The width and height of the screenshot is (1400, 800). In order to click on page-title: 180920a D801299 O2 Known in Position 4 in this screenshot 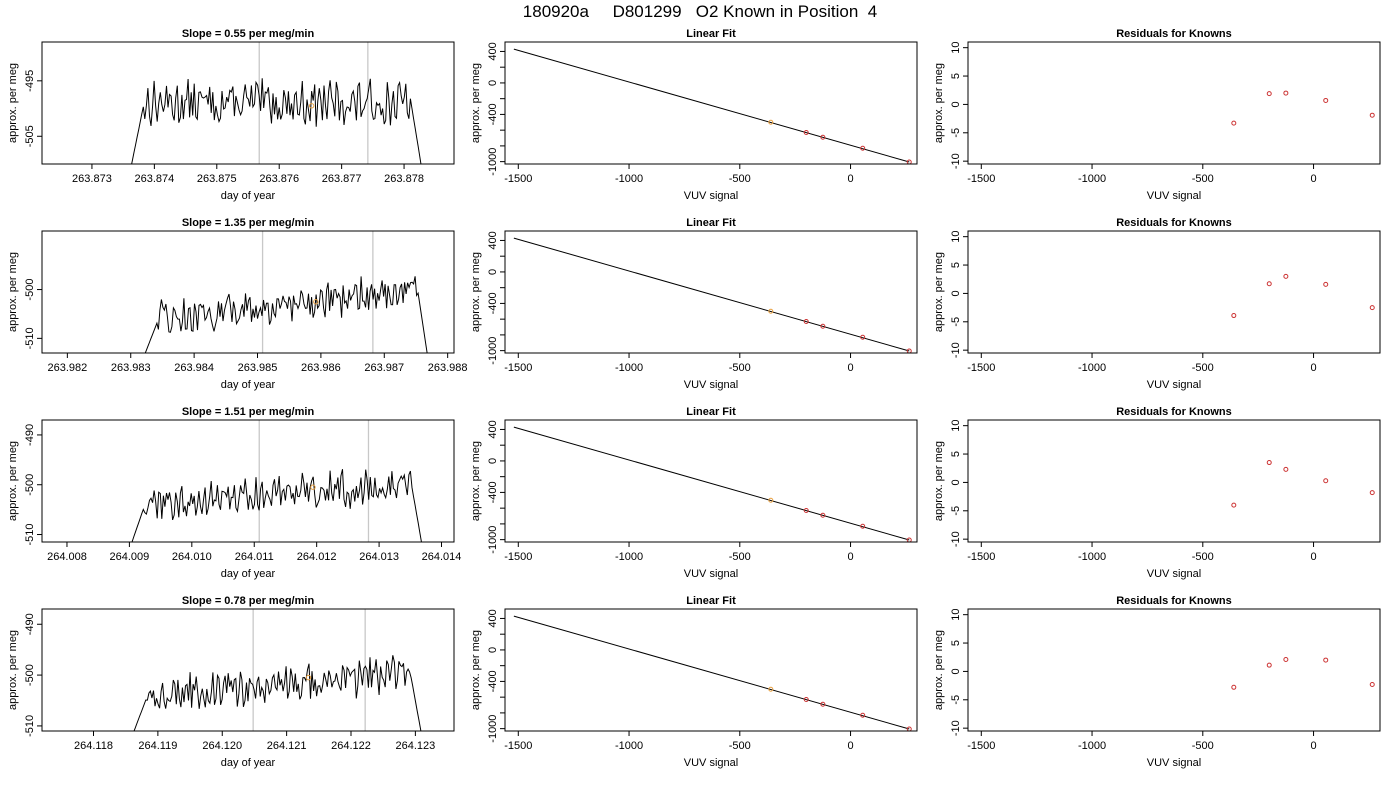, I will do `click(700, 11)`.